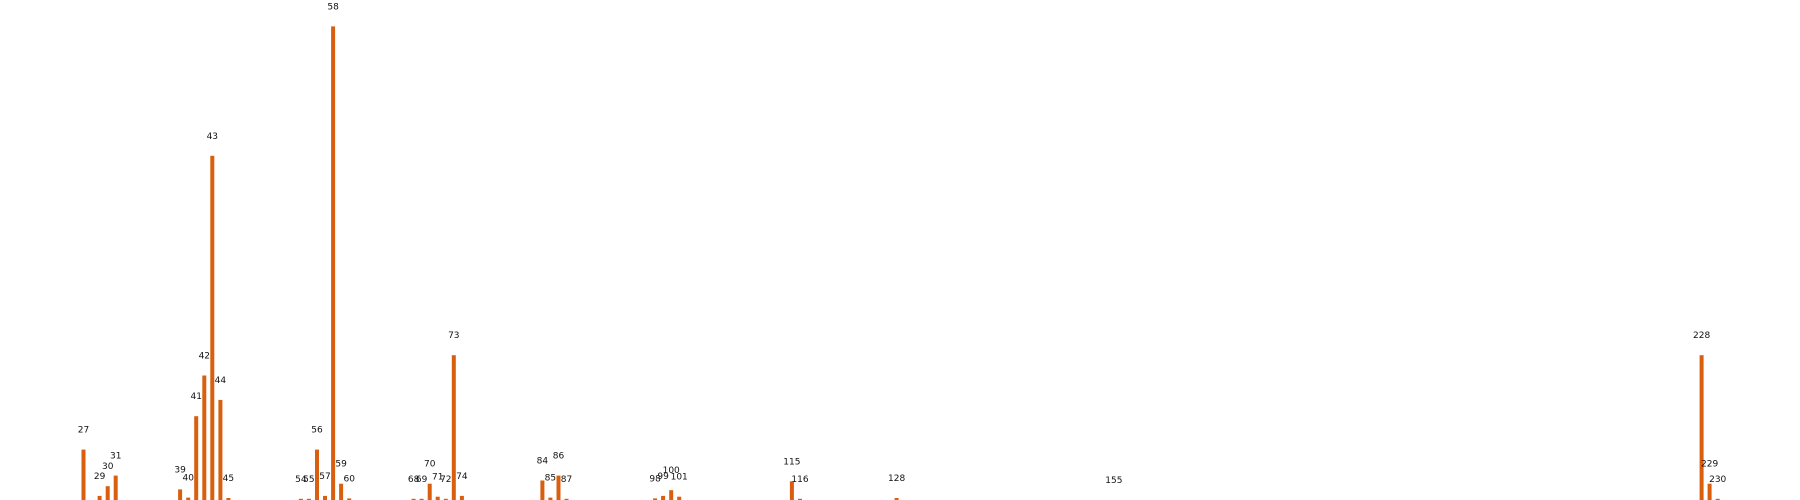 The height and width of the screenshot is (500, 1800). I want to click on bar-label-229: 229, so click(1709, 465).